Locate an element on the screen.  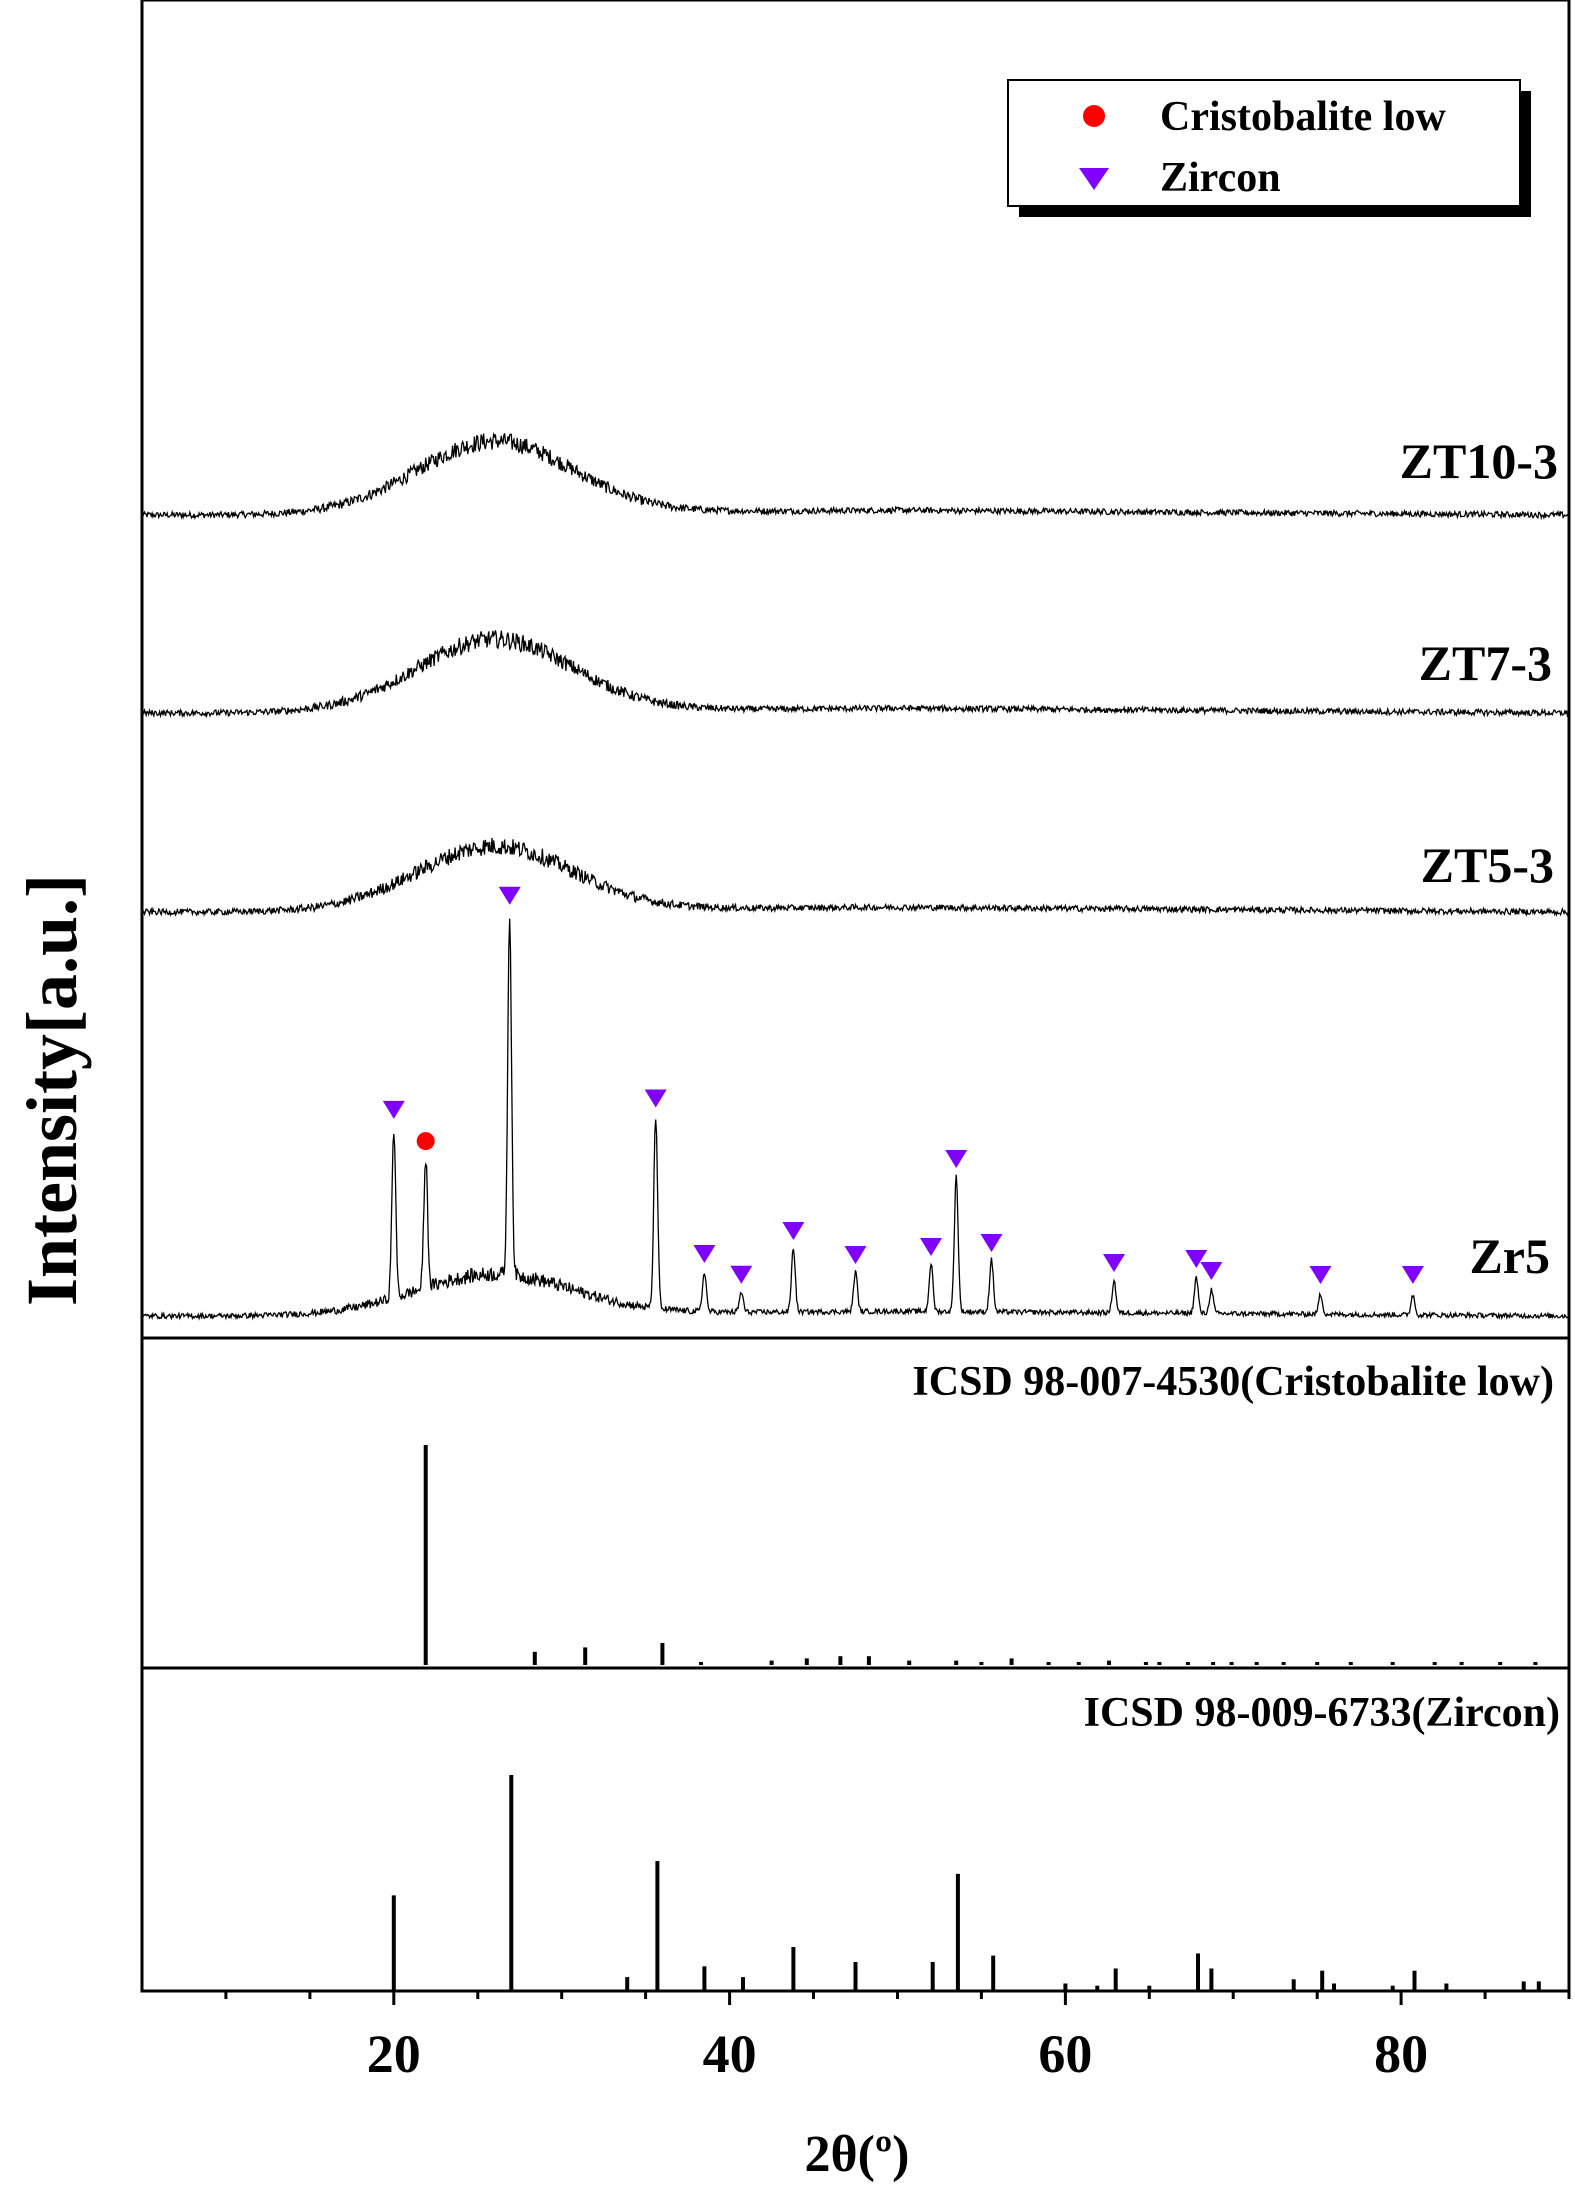
legend-label-cristobalite-low: Cristobalite low is located at coordinates (1303, 117).